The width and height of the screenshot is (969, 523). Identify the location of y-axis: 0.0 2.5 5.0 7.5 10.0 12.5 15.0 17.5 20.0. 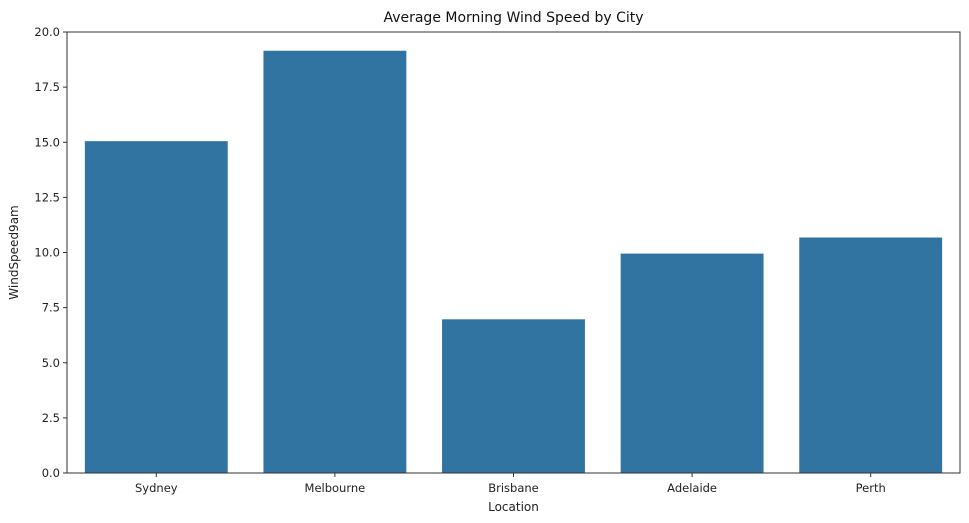
(50, 252).